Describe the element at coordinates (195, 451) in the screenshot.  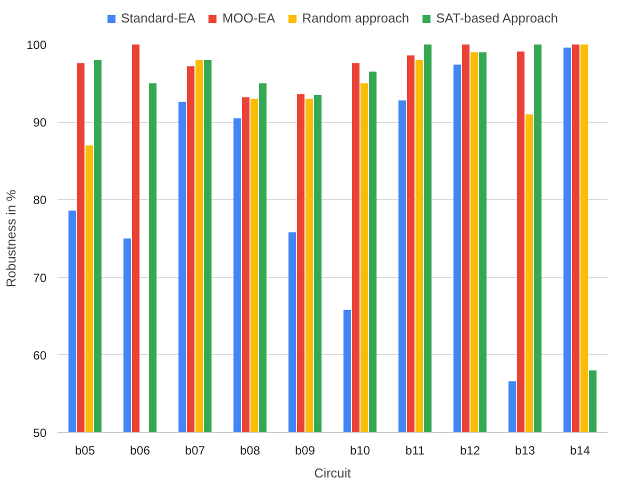
I see `x-tick-label: b07` at that location.